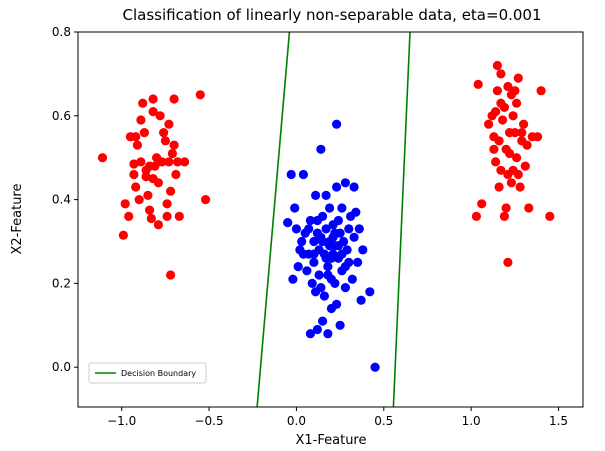  Describe the element at coordinates (61, 283) in the screenshot. I see `y-tick-label: 0.2` at that location.